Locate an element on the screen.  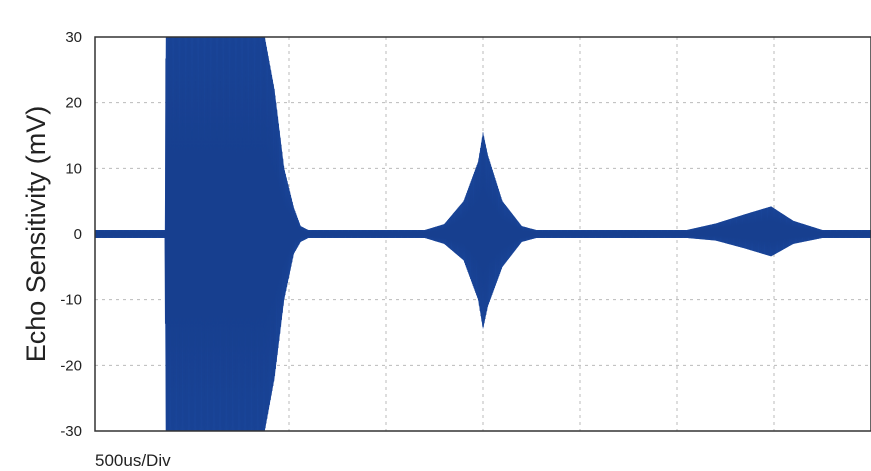
y-tick-label: -30 is located at coordinates (71, 431).